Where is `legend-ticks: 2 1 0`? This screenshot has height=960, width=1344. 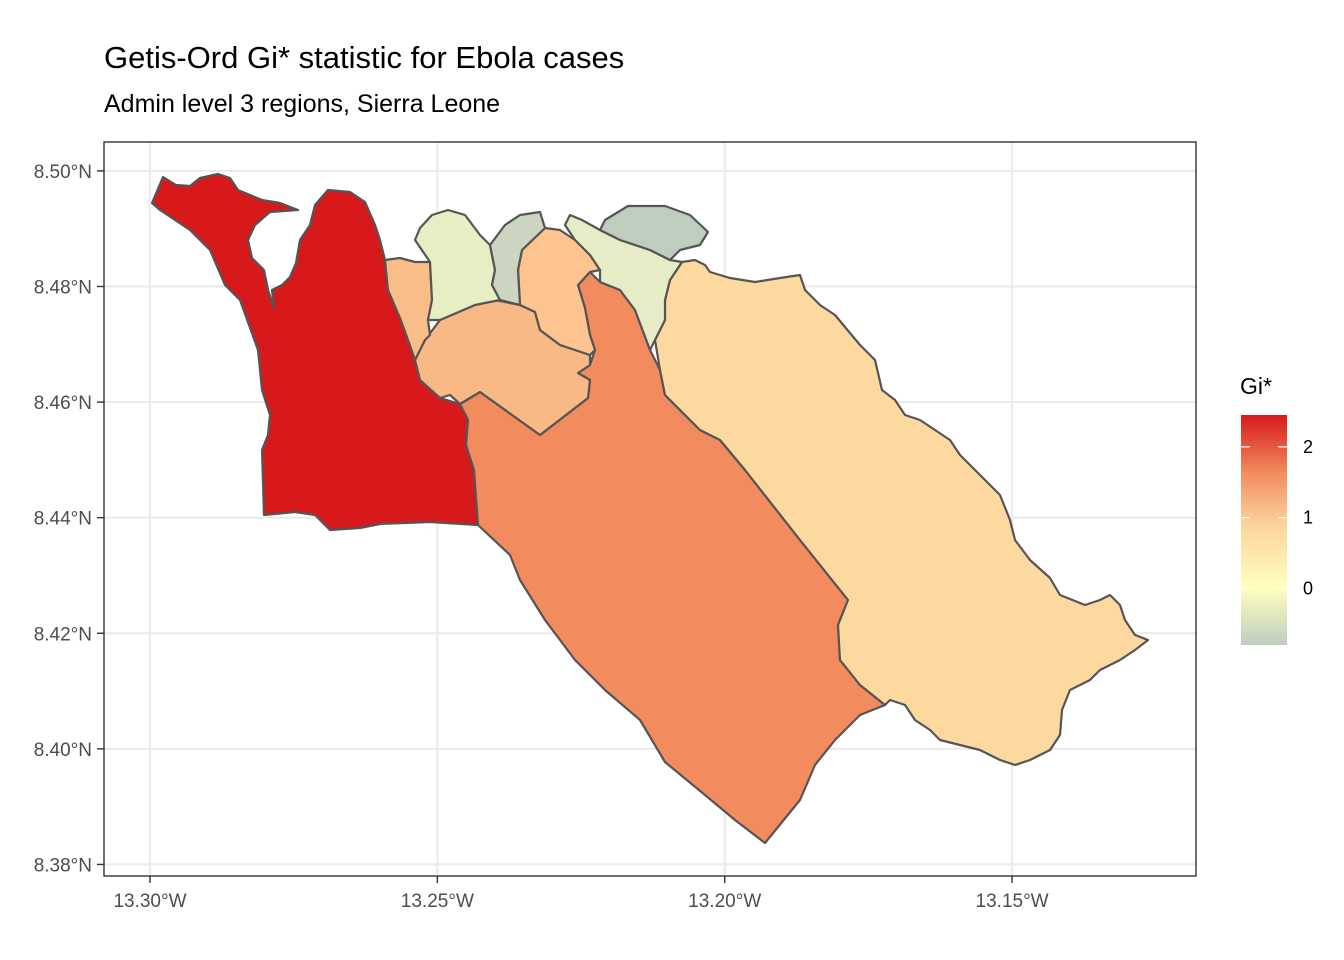
legend-ticks: 2 1 0 is located at coordinates (1277, 517).